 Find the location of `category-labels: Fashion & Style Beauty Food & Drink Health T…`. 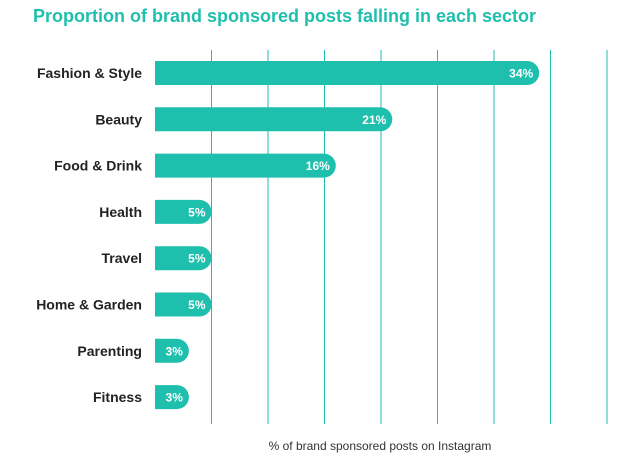

category-labels: Fashion & Style Beauty Food & Drink Health T… is located at coordinates (89, 235).